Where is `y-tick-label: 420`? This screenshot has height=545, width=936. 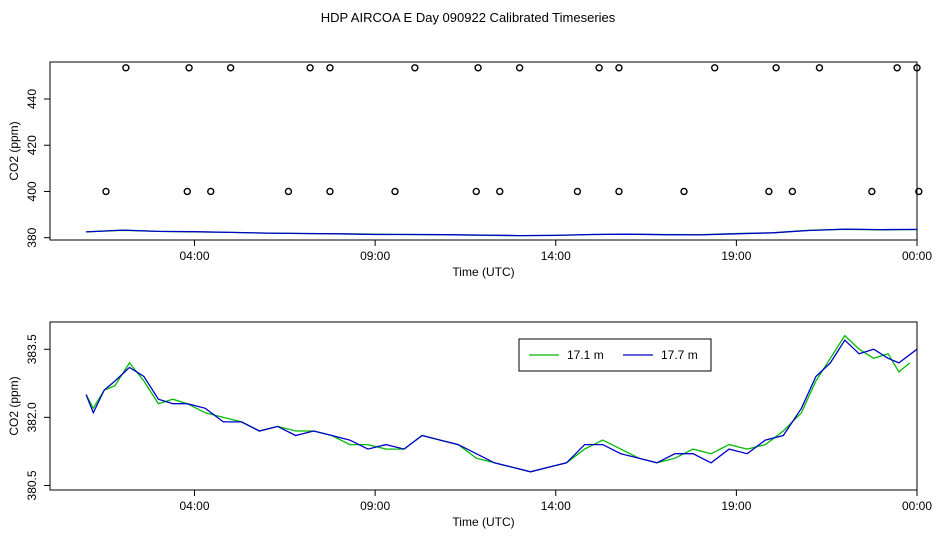
y-tick-label: 420 is located at coordinates (32, 145).